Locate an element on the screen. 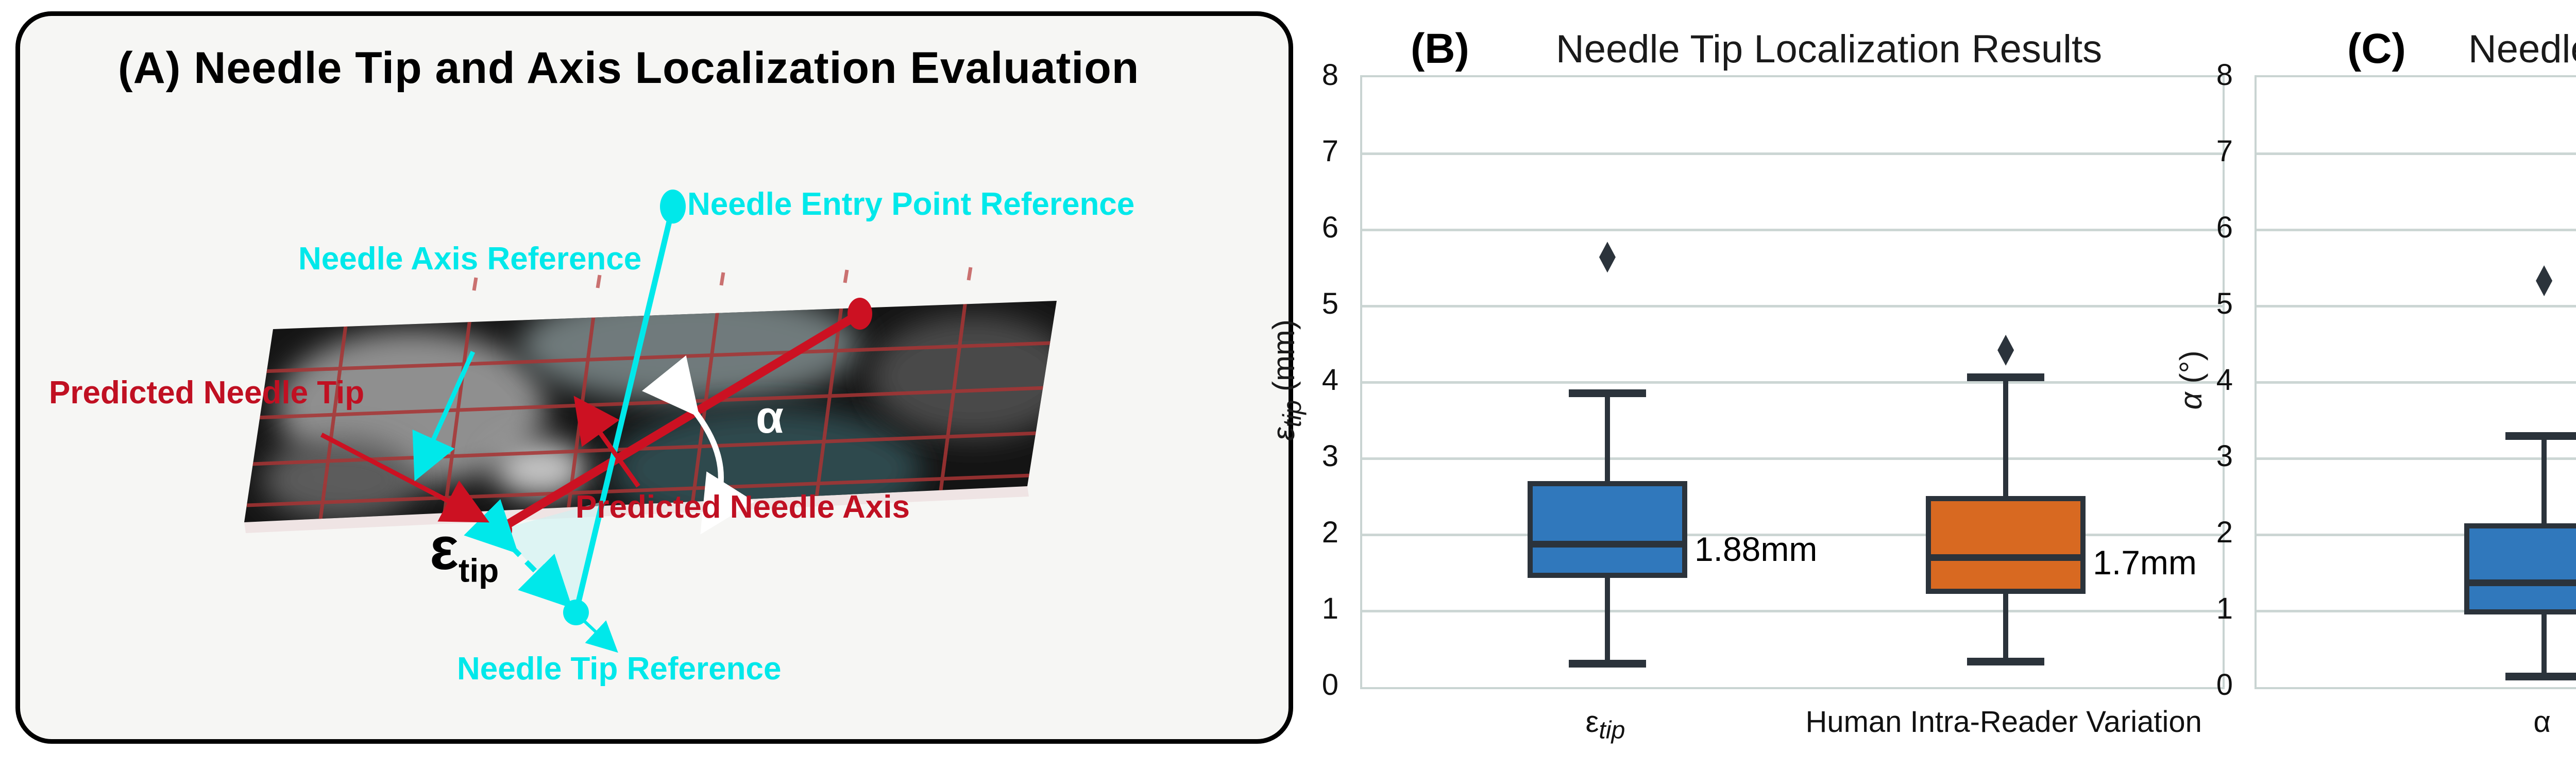 This screenshot has width=2576, height=769. median-annotation: 1.7mm is located at coordinates (2145, 562).